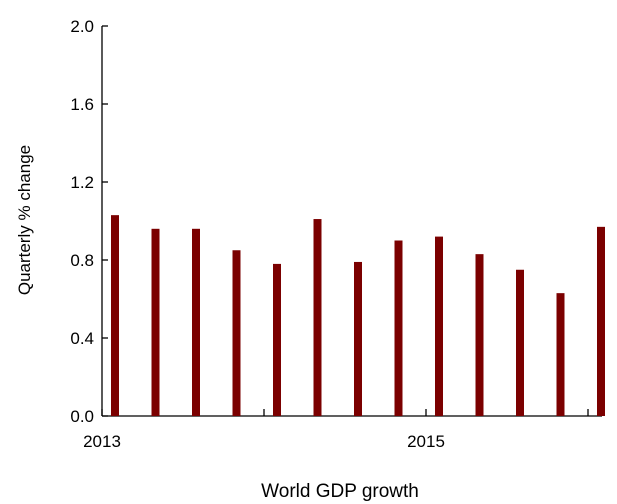 This screenshot has width=617, height=504. I want to click on y-tick-label: 0.8, so click(82, 260).